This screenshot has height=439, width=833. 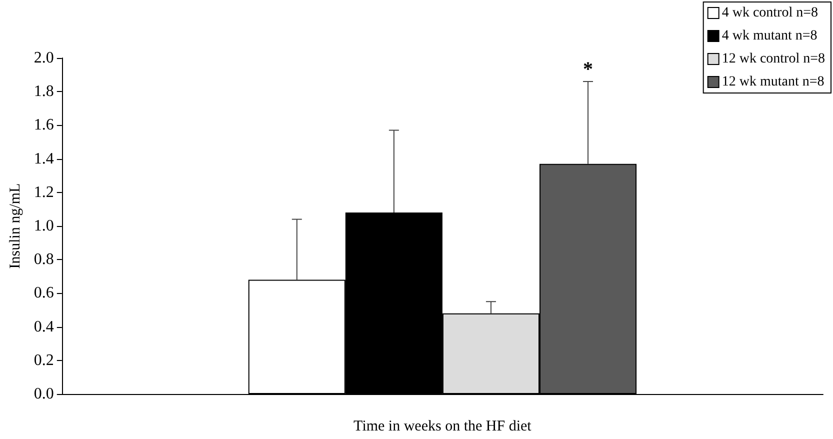 What do you see at coordinates (770, 36) in the screenshot?
I see `legend-label: 4 wk mutant n=8` at bounding box center [770, 36].